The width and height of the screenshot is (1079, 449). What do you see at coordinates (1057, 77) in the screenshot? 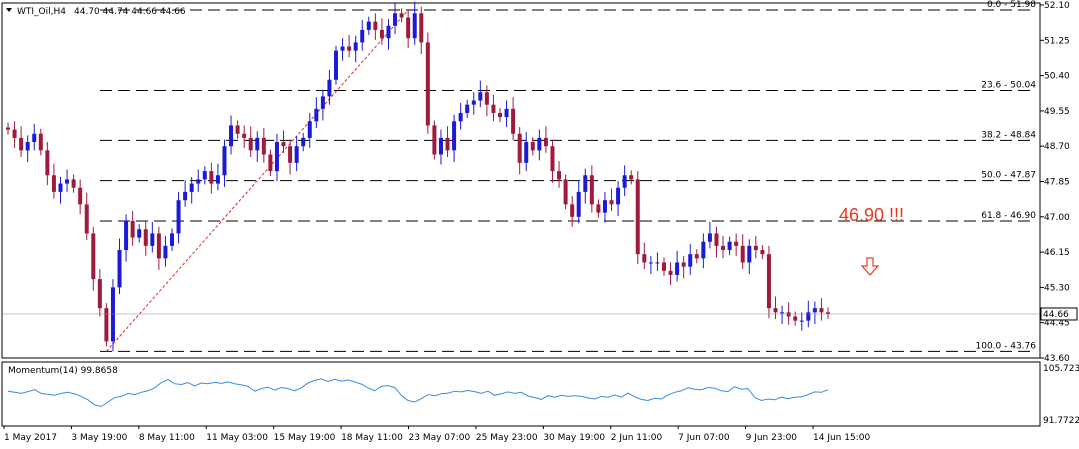
I see `y-tick-label: 50.40` at bounding box center [1057, 77].